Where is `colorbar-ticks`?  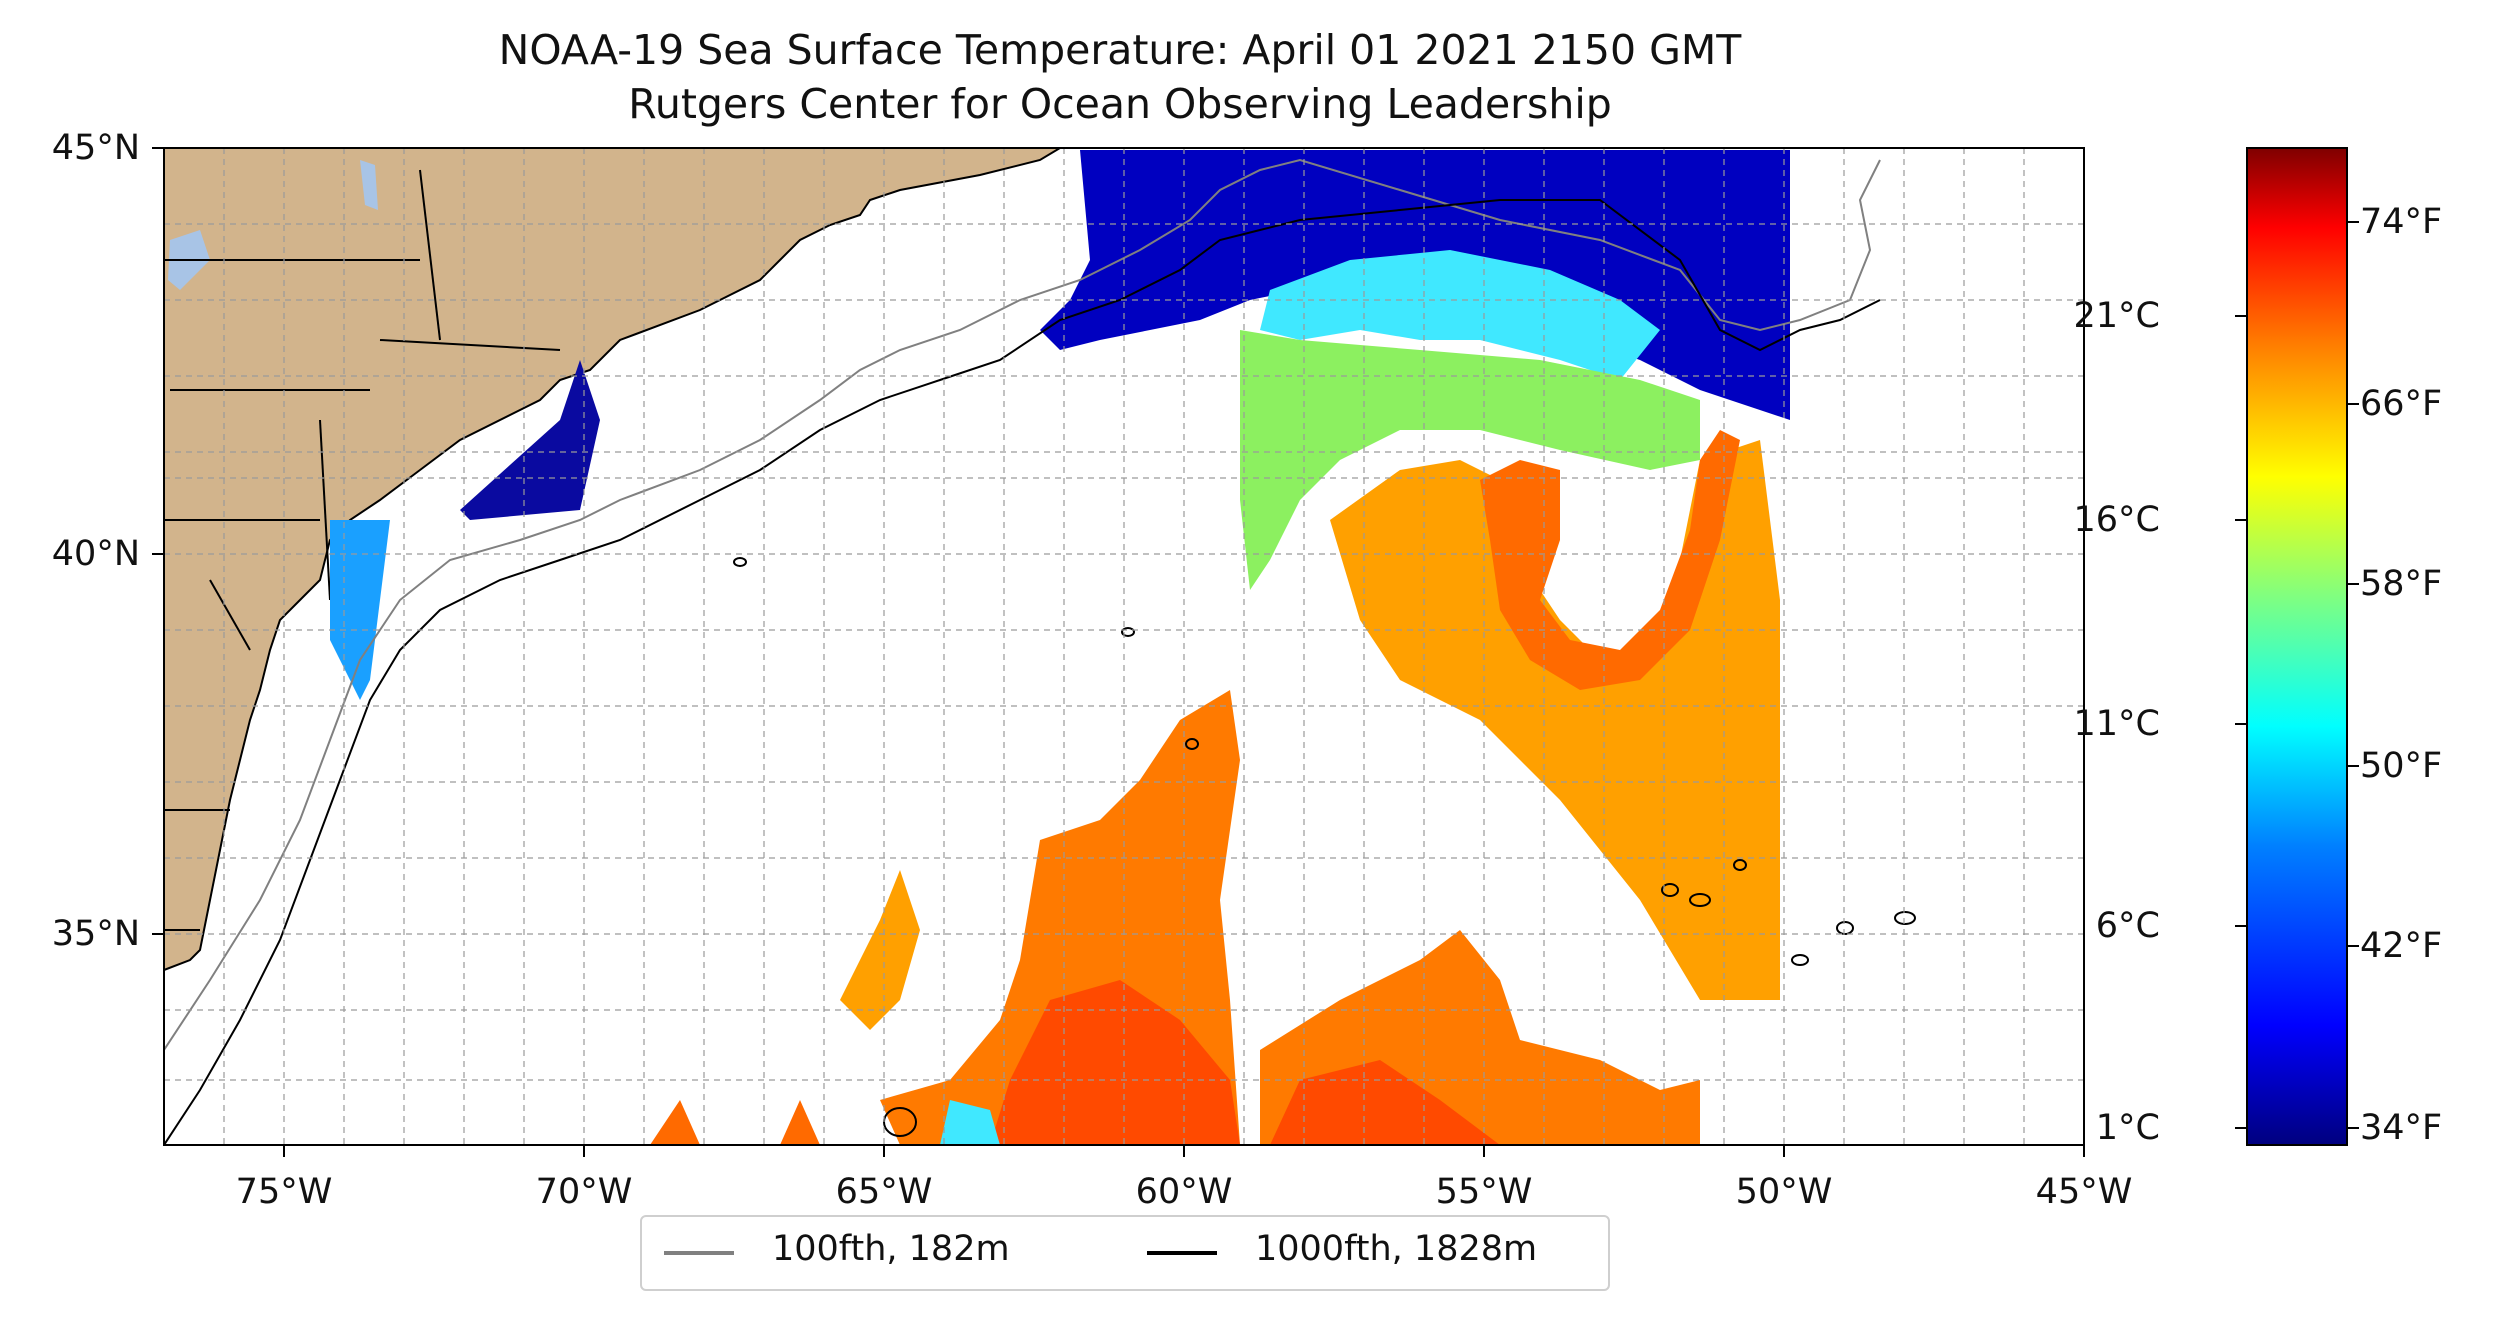
colorbar-ticks is located at coordinates (2297, 675).